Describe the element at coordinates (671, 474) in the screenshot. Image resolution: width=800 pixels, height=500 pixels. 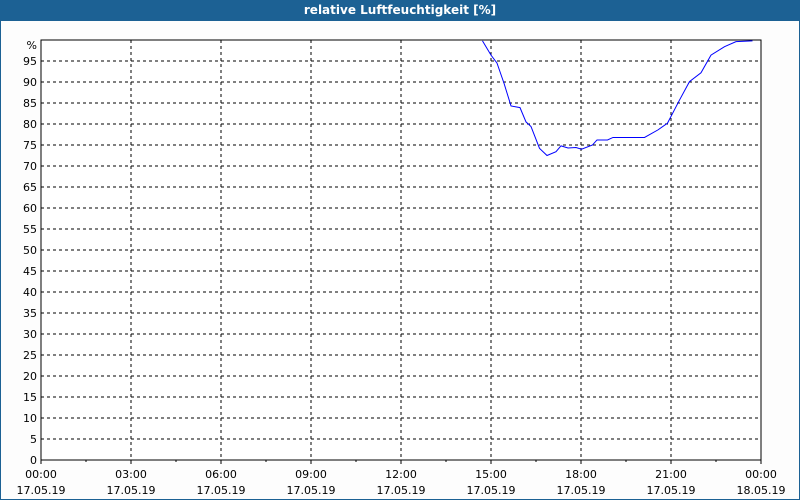
I see `x-tick-time: 21:00` at that location.